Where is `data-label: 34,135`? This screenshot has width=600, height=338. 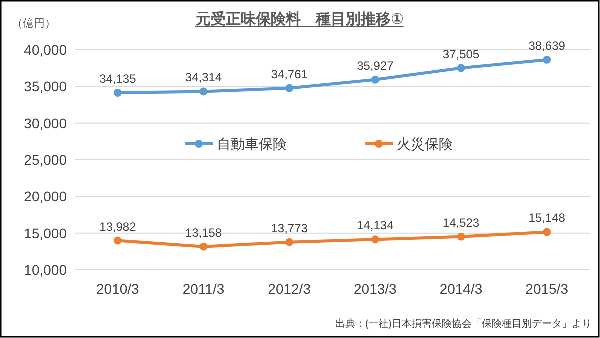
data-label: 34,135 is located at coordinates (118, 79).